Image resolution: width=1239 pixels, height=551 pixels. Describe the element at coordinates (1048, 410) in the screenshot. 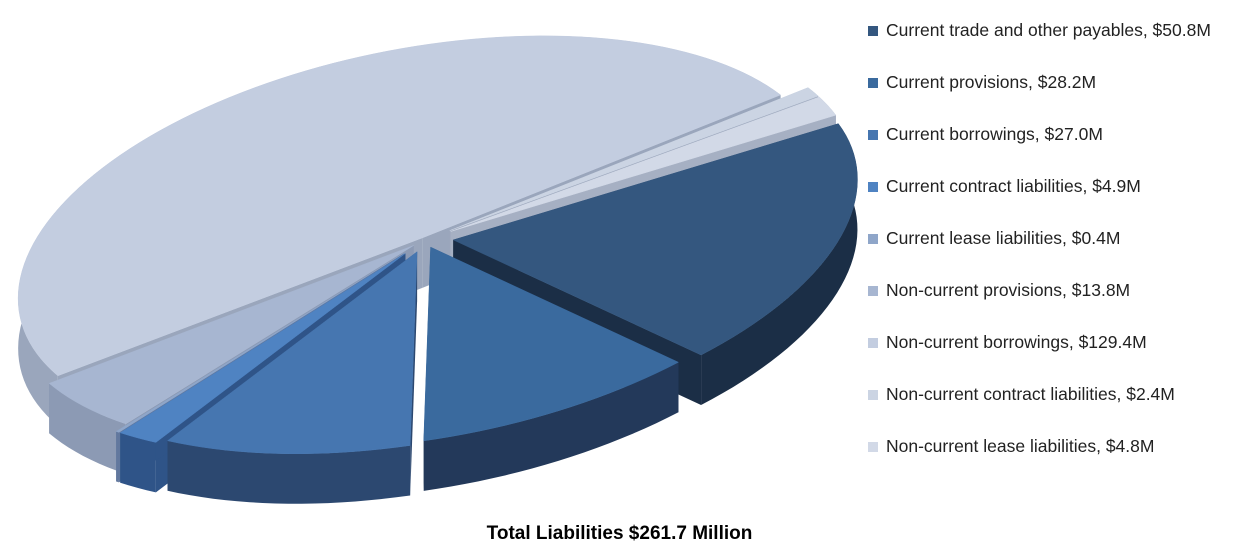

I see `legend-item: Non-current contract liabilities, $2.4M` at that location.